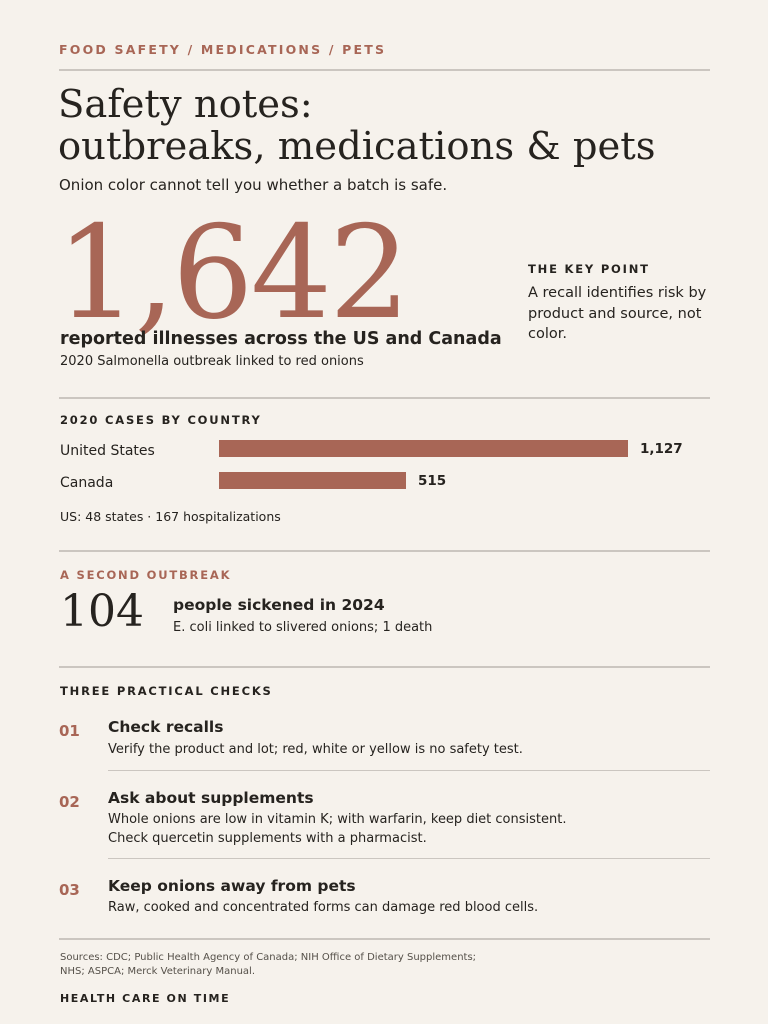  I want to click on key-point-label: THE KEY POINT, so click(589, 269).